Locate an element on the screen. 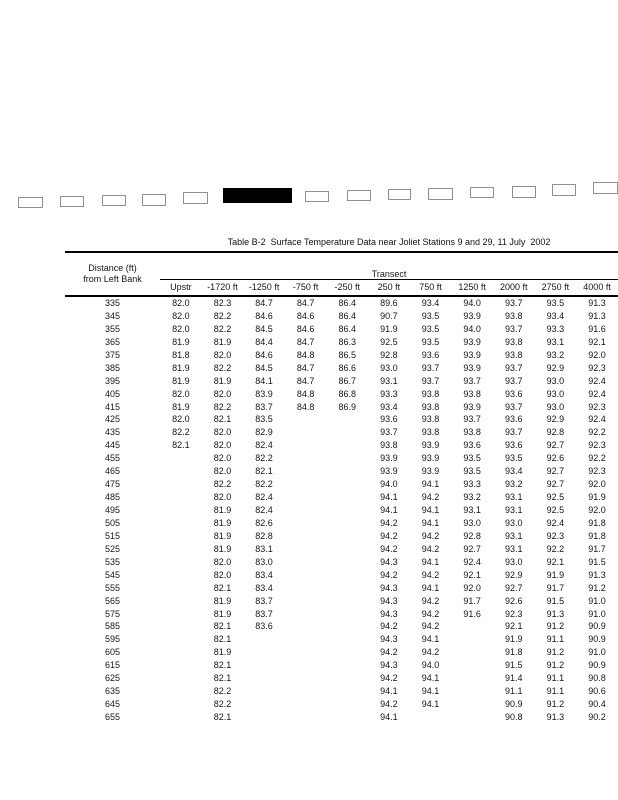 The image size is (618, 800). temperature-cell: 86.3 is located at coordinates (347, 341).